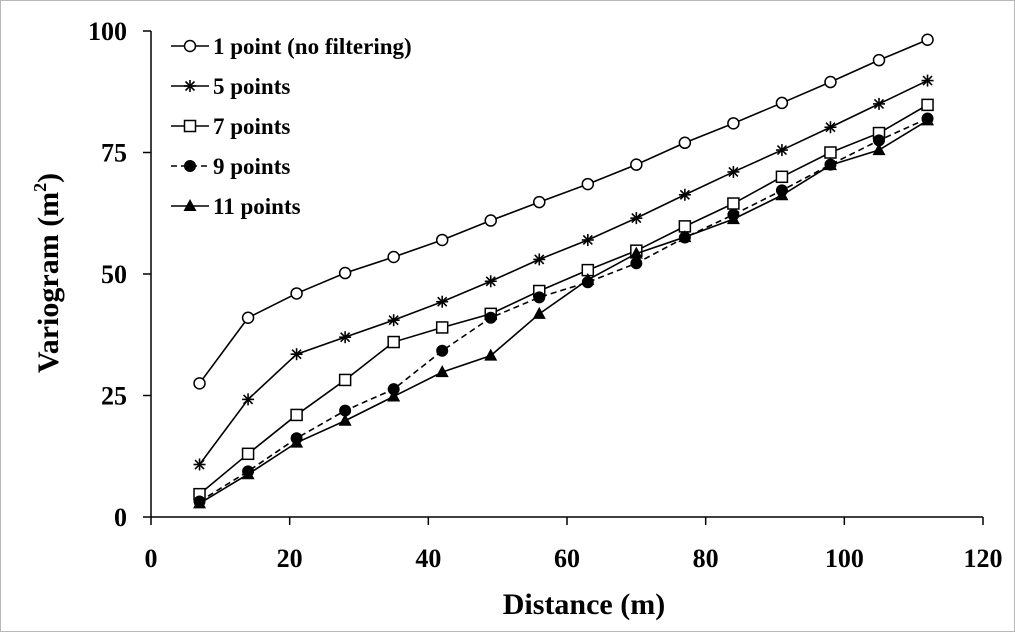 The width and height of the screenshot is (1015, 632). What do you see at coordinates (107, 31) in the screenshot?
I see `y-tick-label: 100` at bounding box center [107, 31].